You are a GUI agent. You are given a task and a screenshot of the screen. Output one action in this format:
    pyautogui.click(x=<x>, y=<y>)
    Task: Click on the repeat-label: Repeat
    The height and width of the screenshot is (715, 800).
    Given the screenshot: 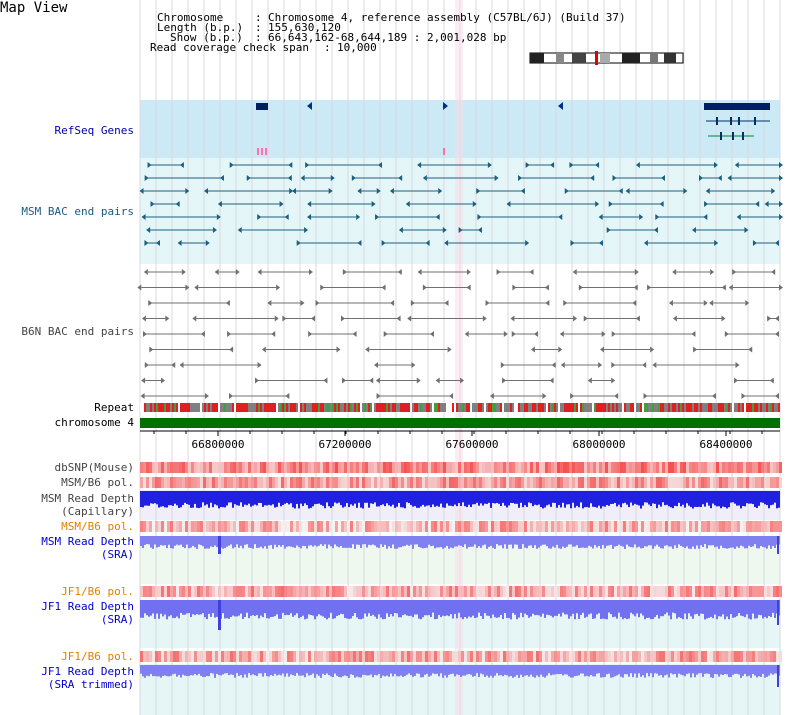 What is the action you would take?
    pyautogui.click(x=114, y=407)
    